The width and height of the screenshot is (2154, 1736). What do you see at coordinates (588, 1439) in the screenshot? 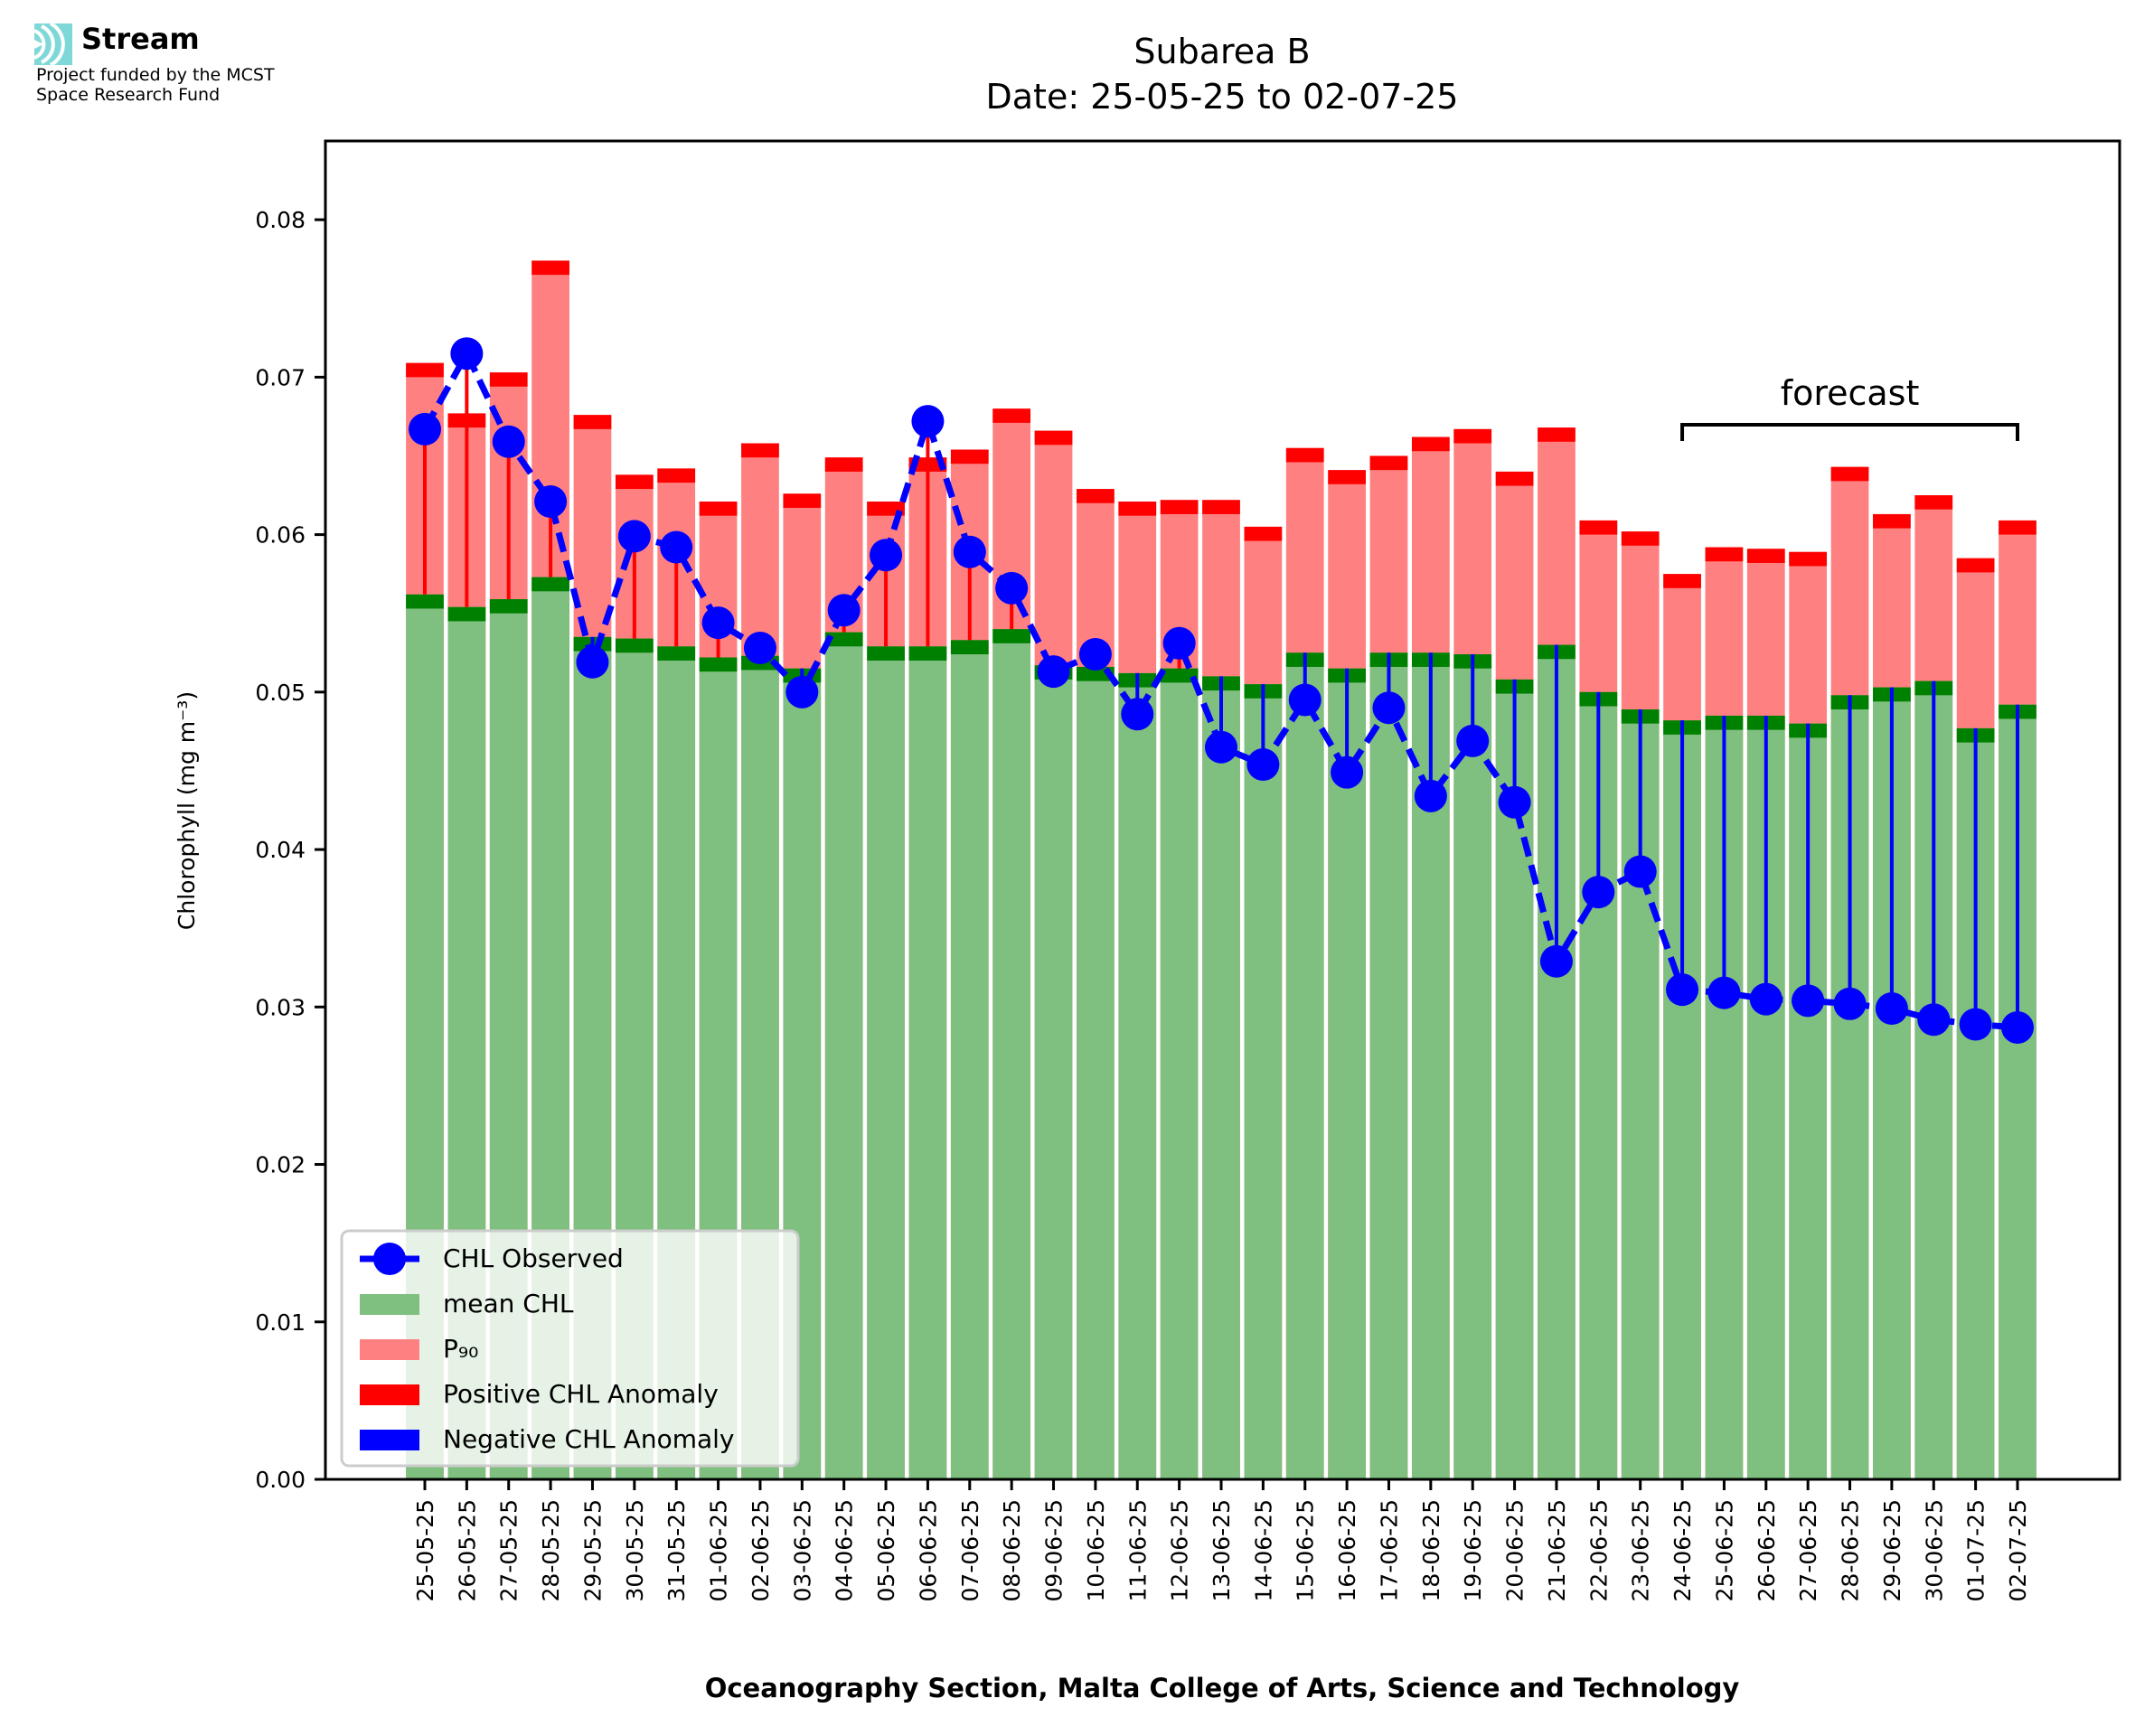
I see `legend-label: Negative CHL Anomaly` at bounding box center [588, 1439].